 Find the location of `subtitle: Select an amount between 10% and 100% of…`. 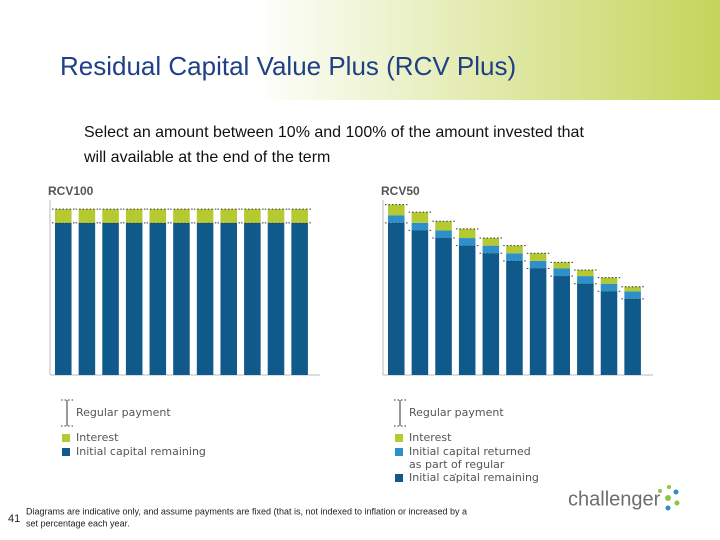

subtitle: Select an amount between 10% and 100% of… is located at coordinates (334, 132).